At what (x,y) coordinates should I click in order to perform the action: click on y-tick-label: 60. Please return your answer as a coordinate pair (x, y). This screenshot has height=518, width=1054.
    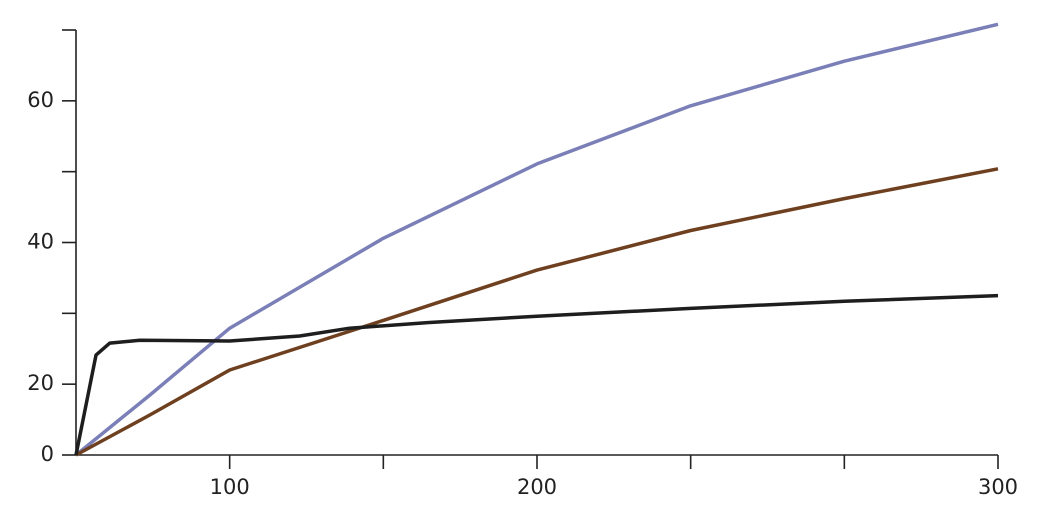
    Looking at the image, I should click on (40, 100).